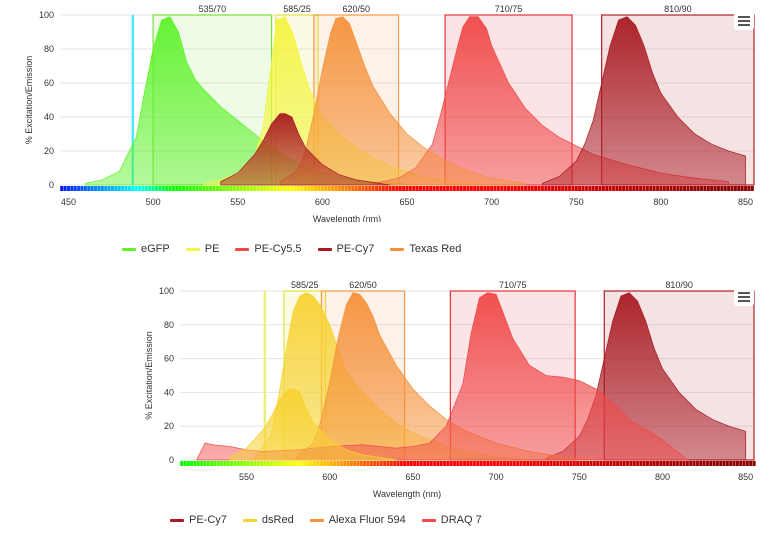 The width and height of the screenshot is (768, 538). Describe the element at coordinates (213, 9) in the screenshot. I see `filter-label: 535/70` at that location.